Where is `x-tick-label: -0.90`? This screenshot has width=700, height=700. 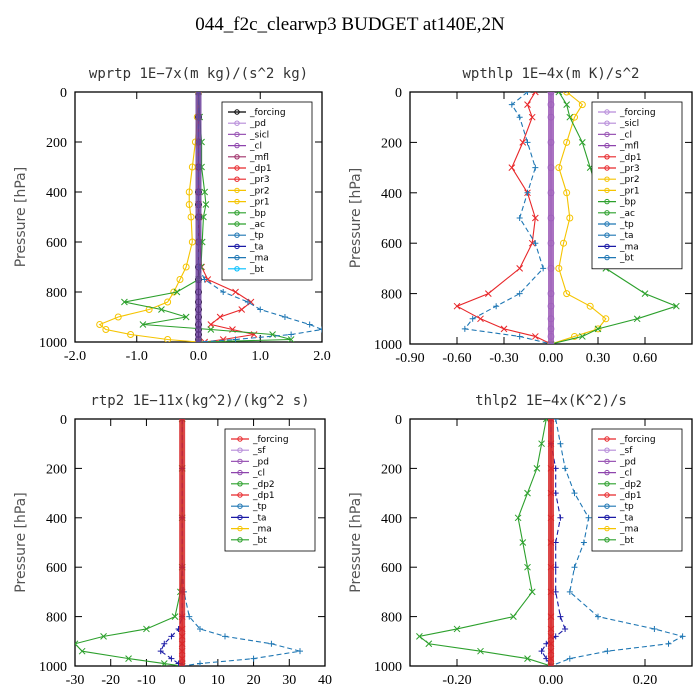
x-tick-label: -0.90 is located at coordinates (409, 358).